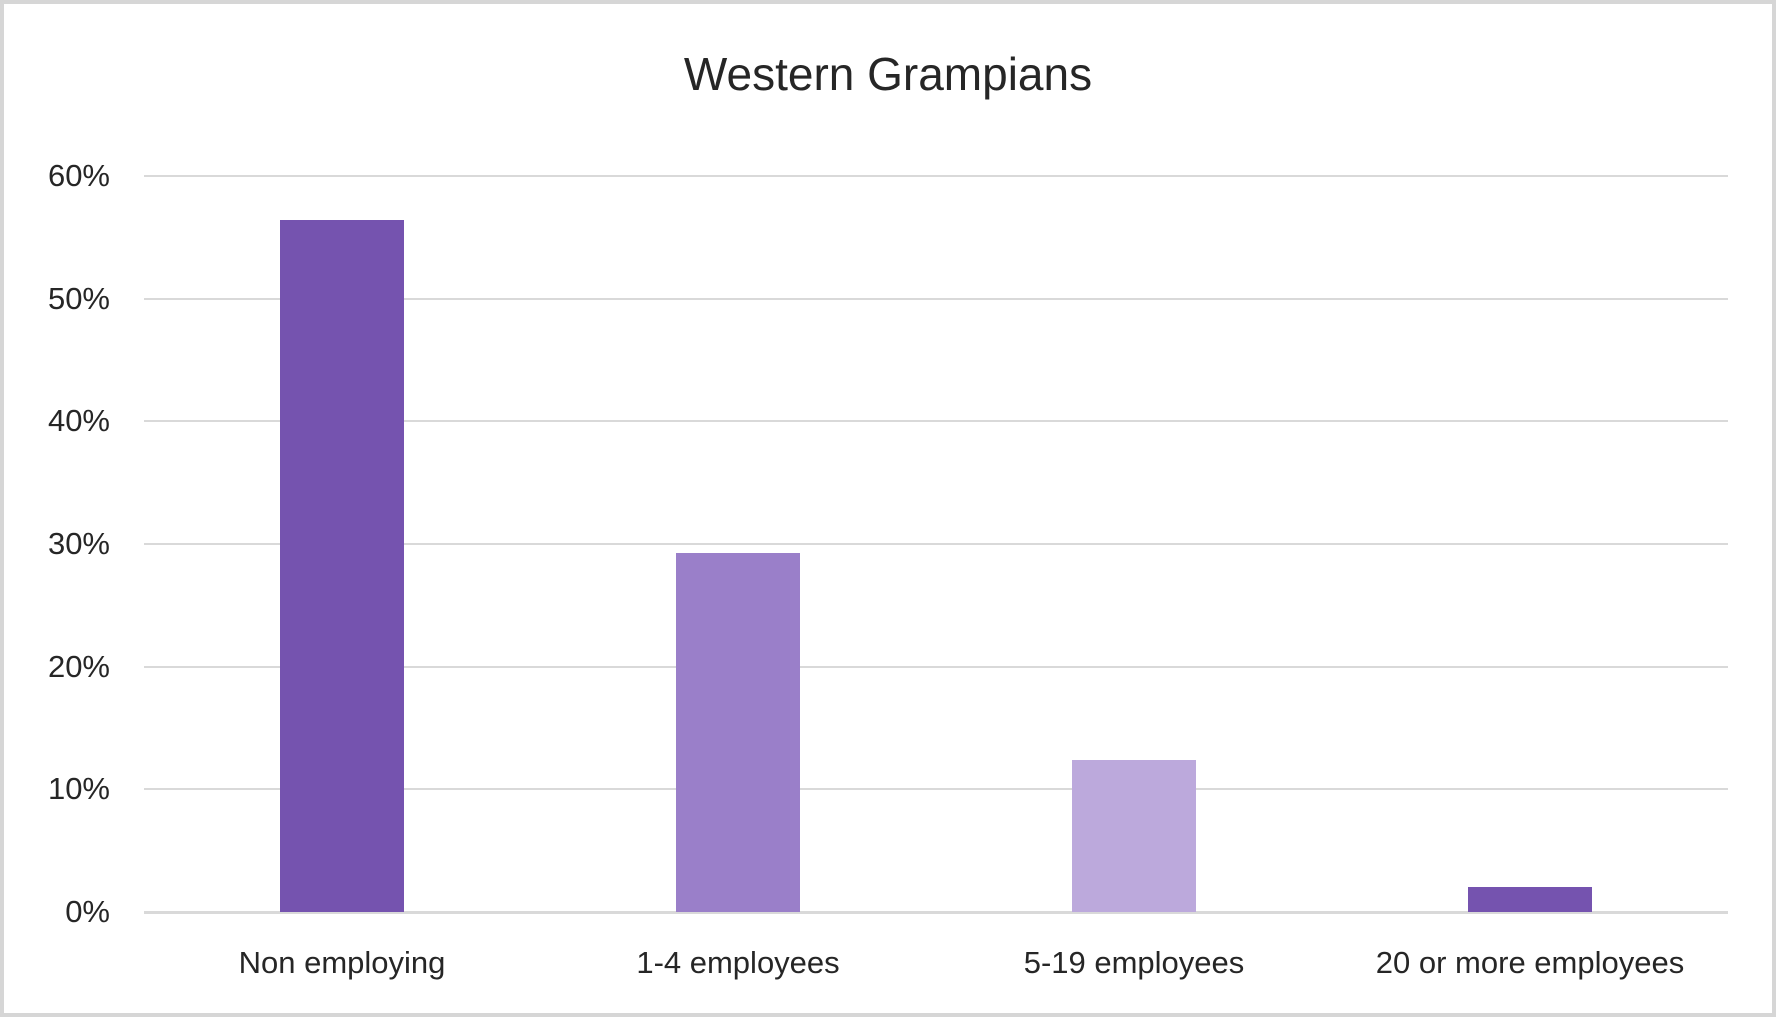 This screenshot has height=1017, width=1776. What do you see at coordinates (738, 962) in the screenshot?
I see `x-category-label-1-4-employees: 1-4 employees` at bounding box center [738, 962].